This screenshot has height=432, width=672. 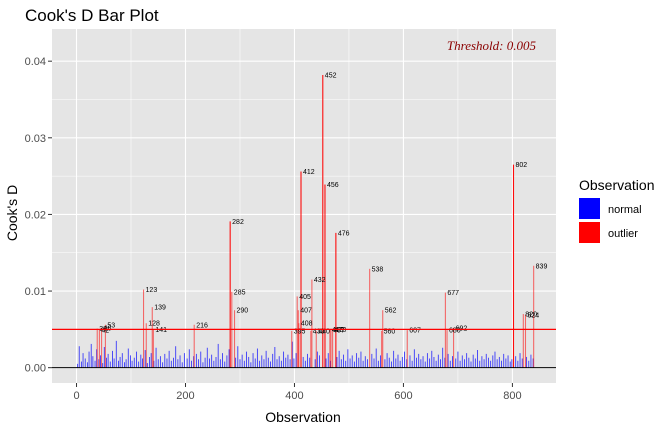 I want to click on x-axis: 0 200 400 600 800, so click(x=297, y=392).